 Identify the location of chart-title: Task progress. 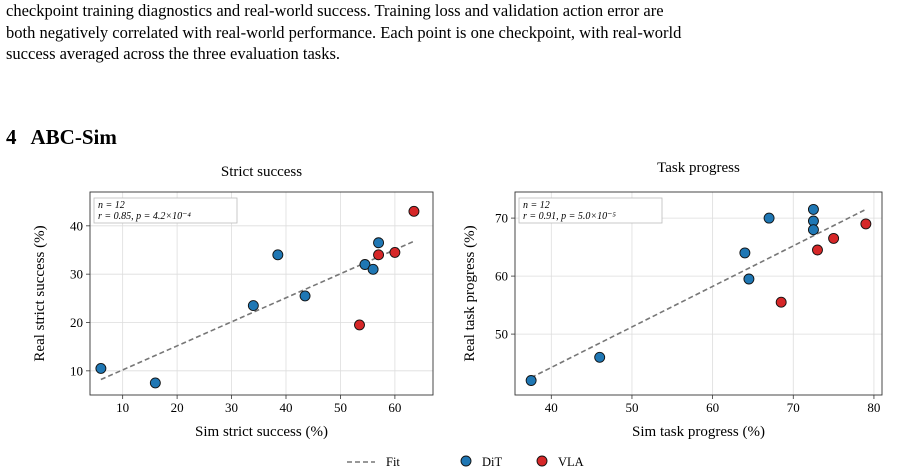
(698, 168).